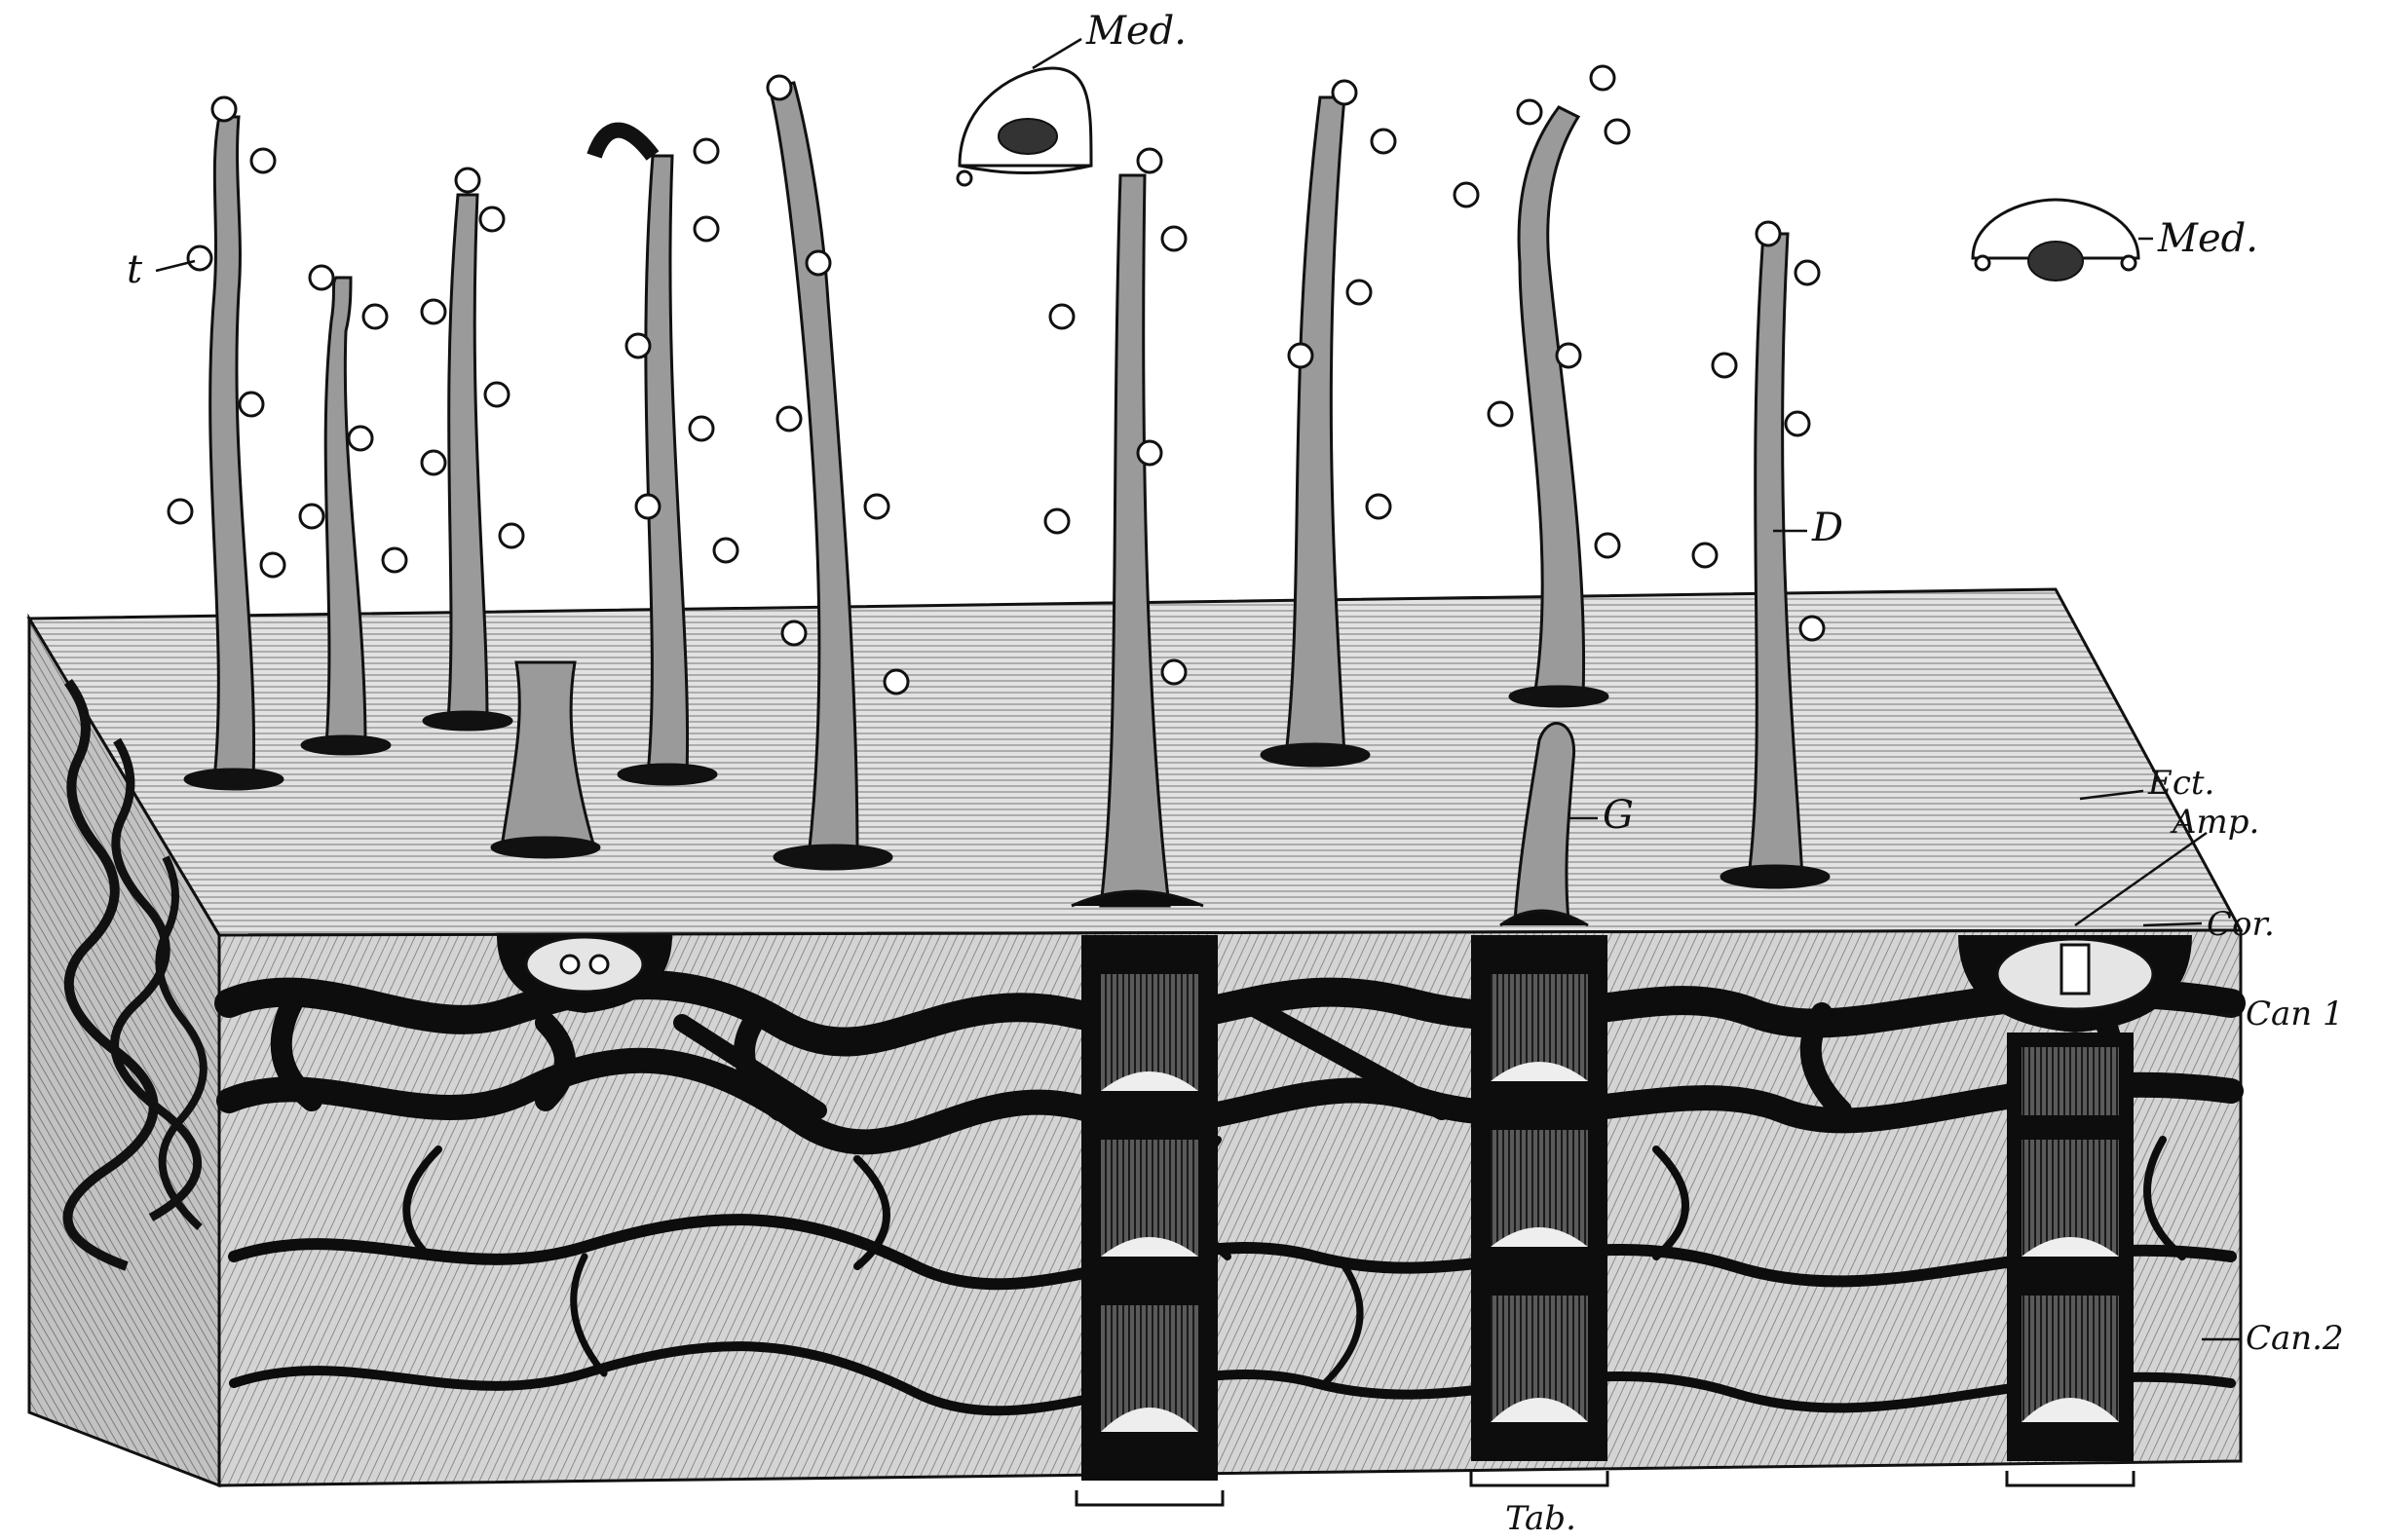  Describe the element at coordinates (584, 974) in the screenshot. I see `ampulla-left` at that location.